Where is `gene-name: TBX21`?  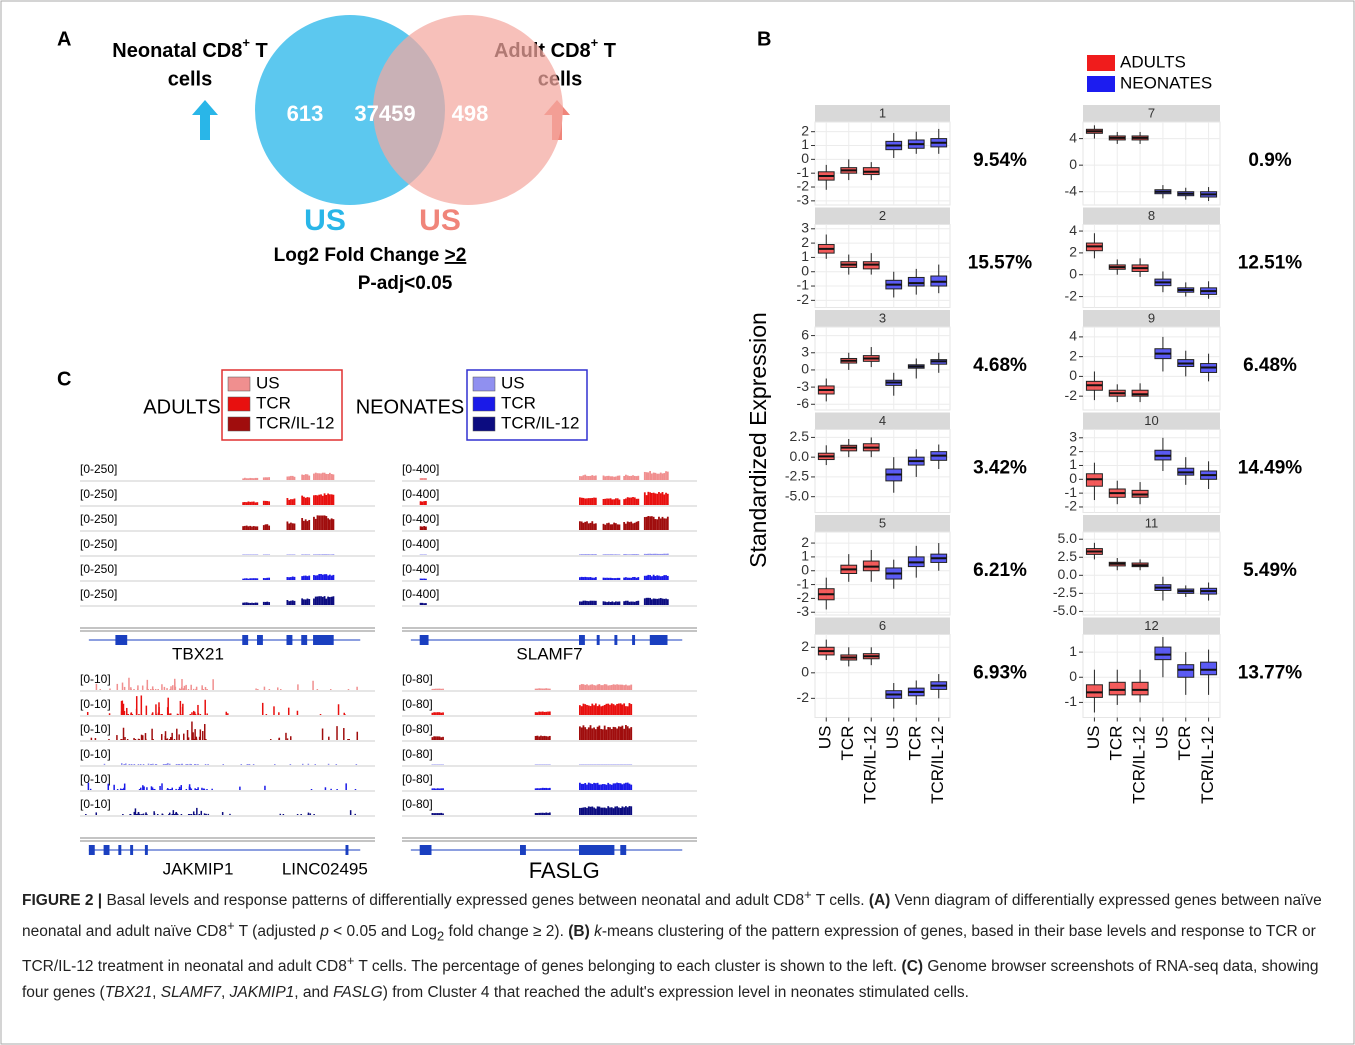
gene-name: TBX21 is located at coordinates (198, 653).